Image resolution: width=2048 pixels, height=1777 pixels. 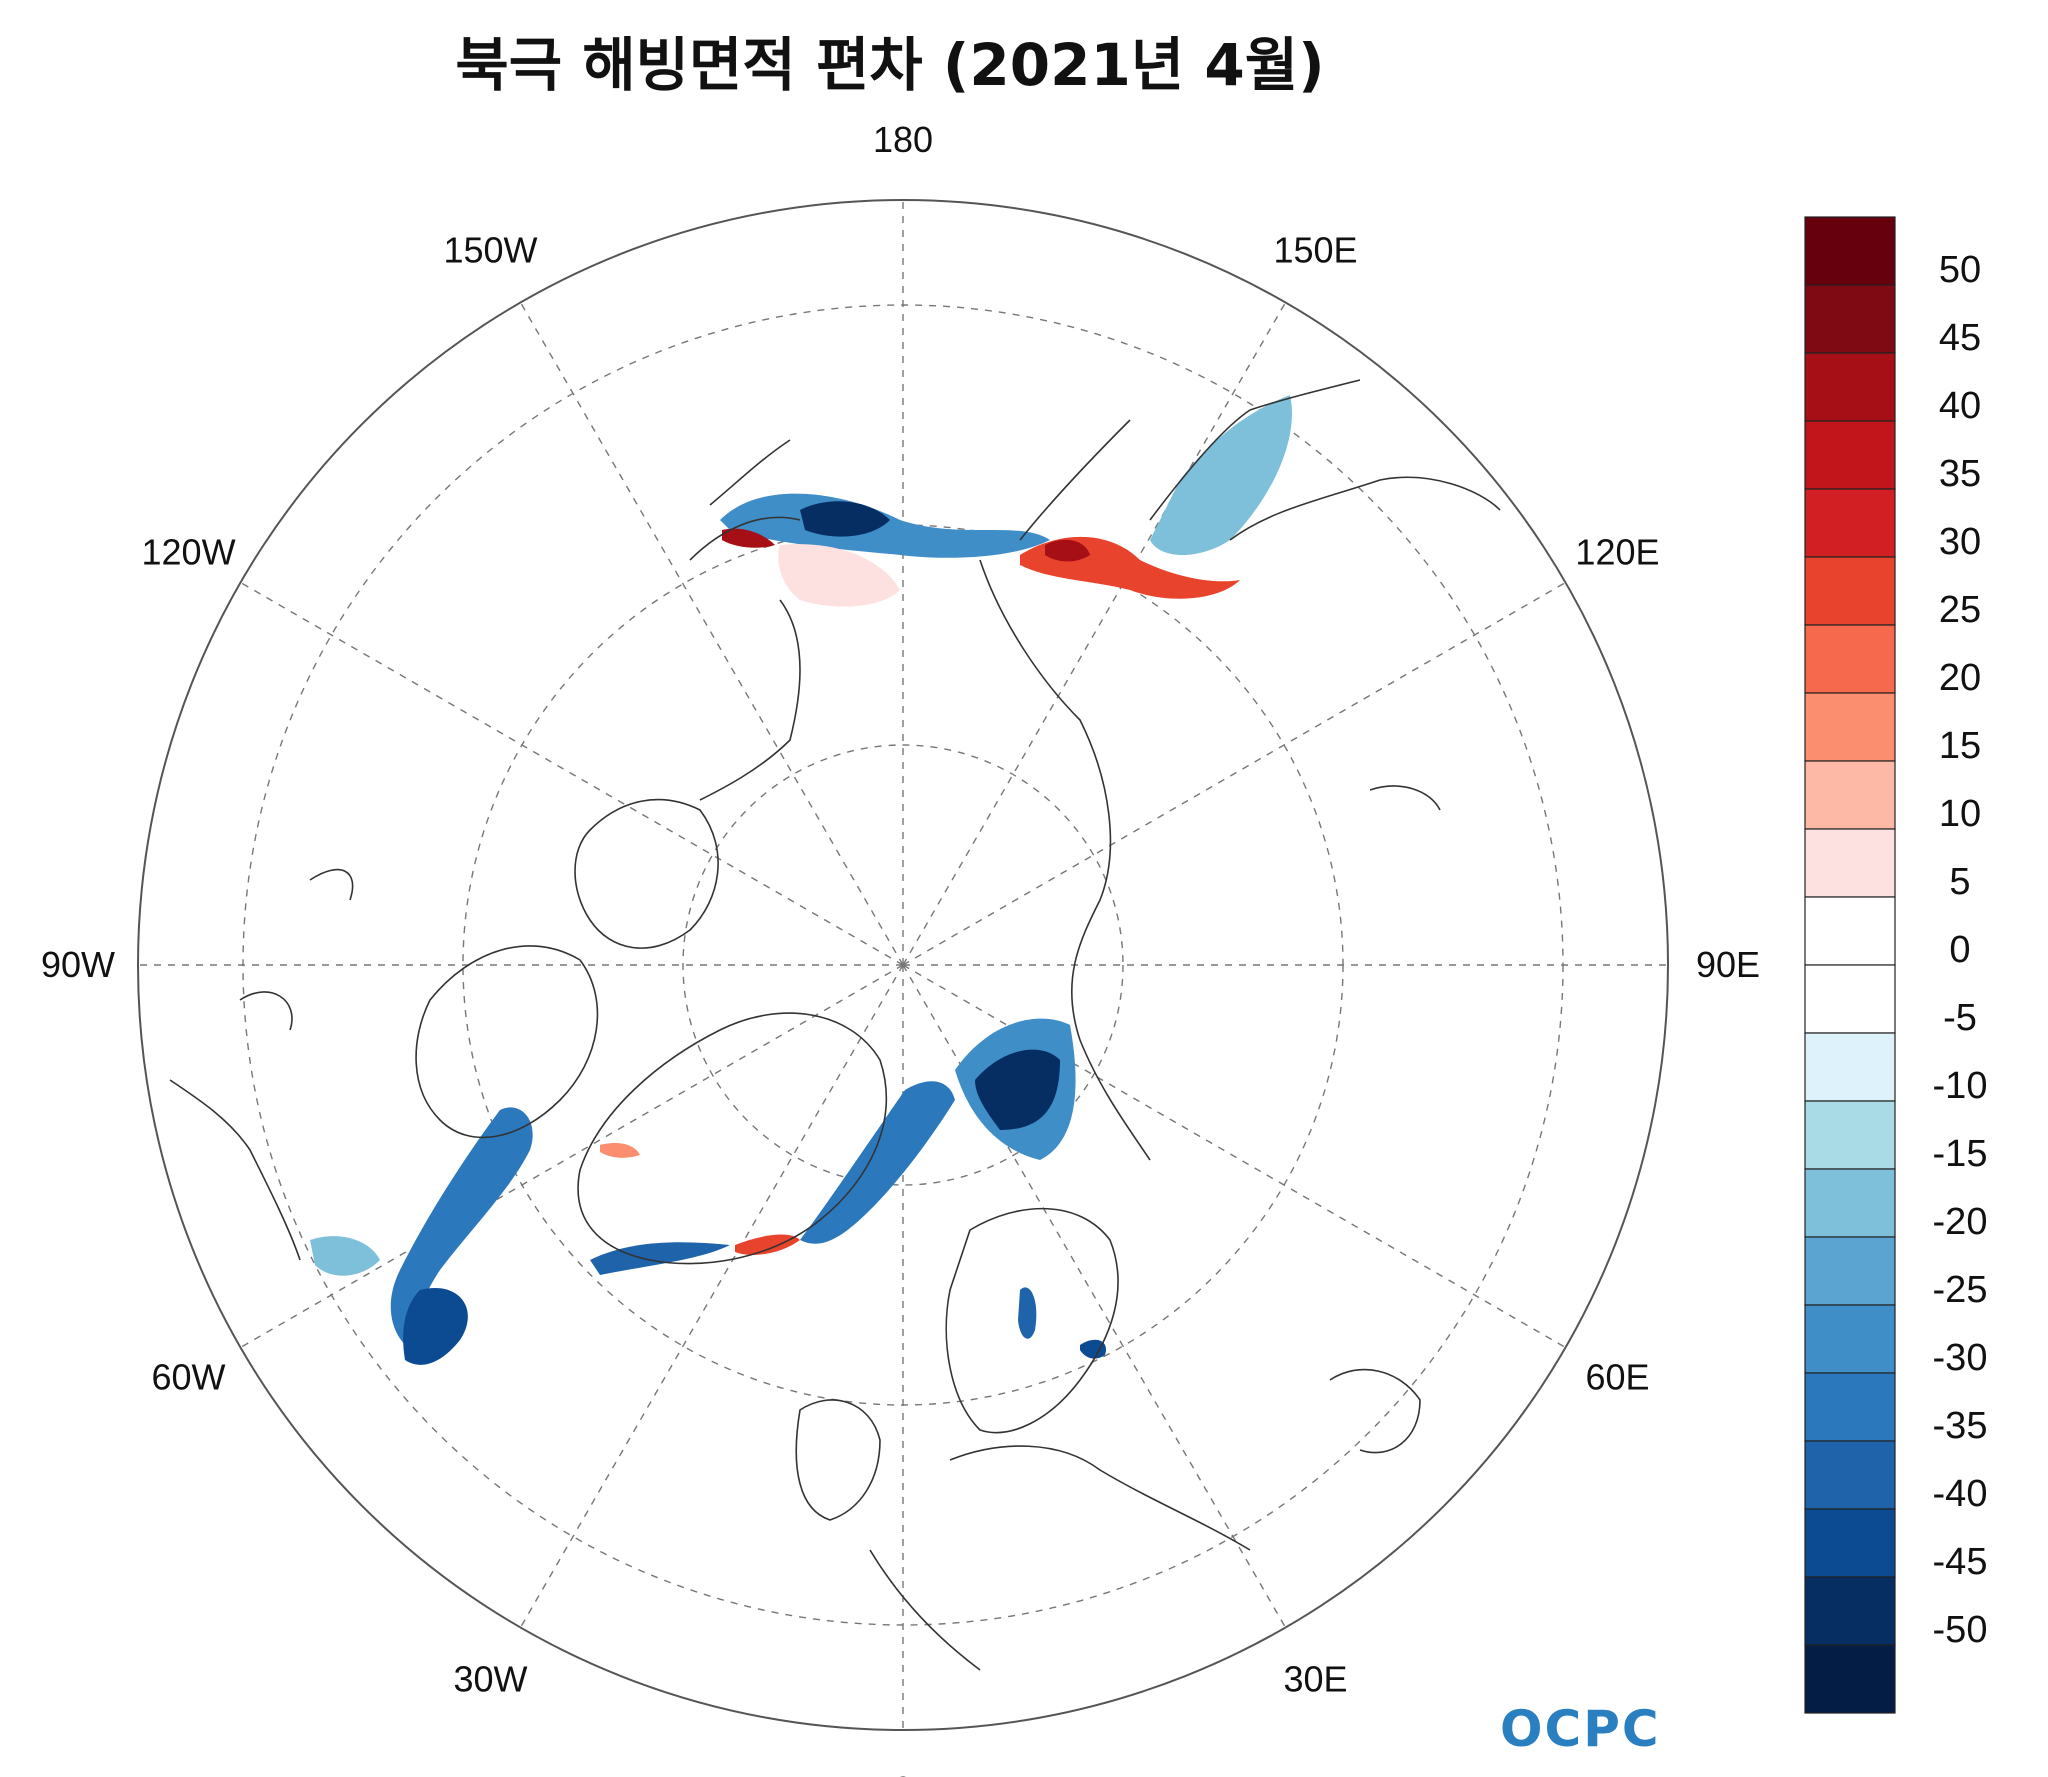 What do you see at coordinates (903, 1773) in the screenshot?
I see `longitude-label: 0` at bounding box center [903, 1773].